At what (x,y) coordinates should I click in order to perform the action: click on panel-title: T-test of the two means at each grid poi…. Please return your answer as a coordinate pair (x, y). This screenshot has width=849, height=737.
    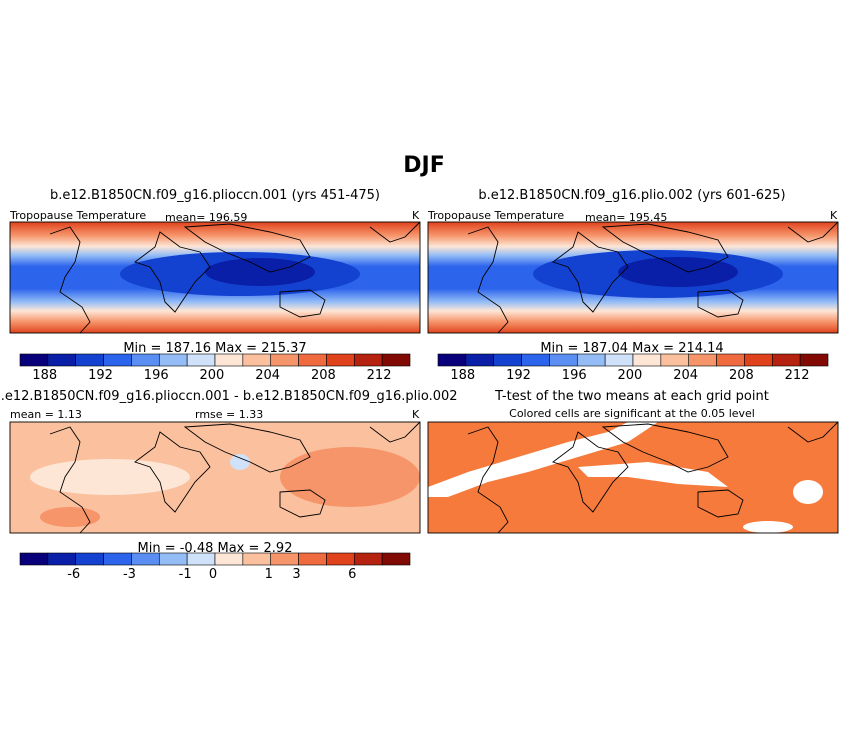
    Looking at the image, I should click on (631, 396).